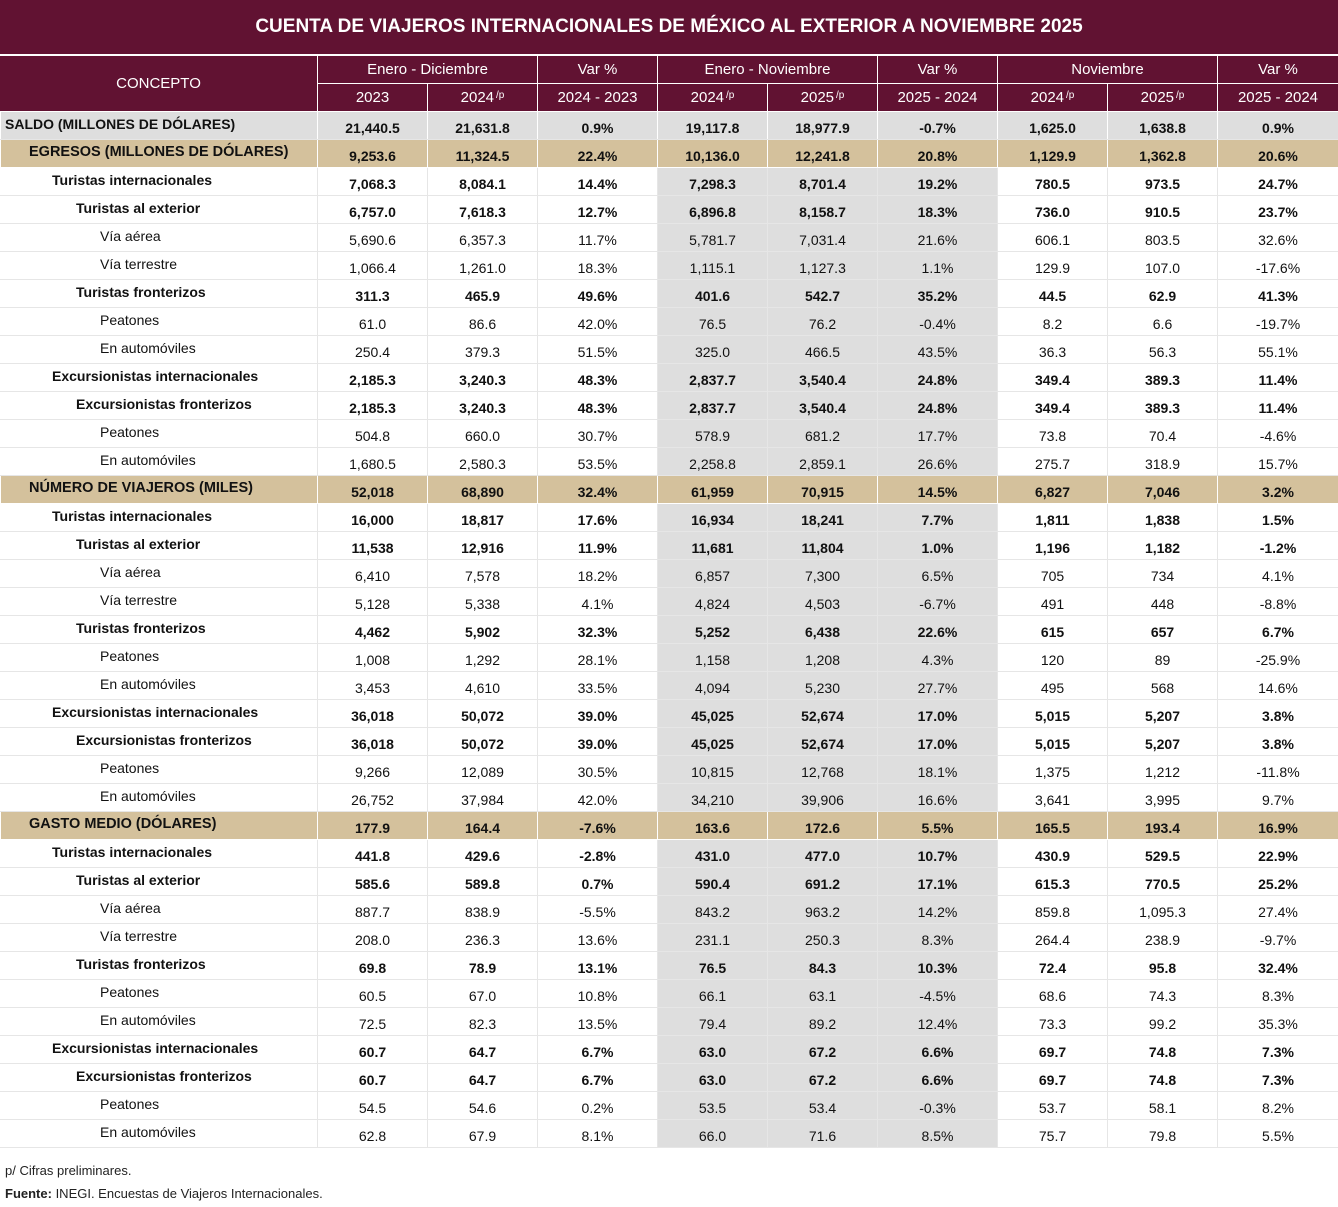 This screenshot has height=1207, width=1338. Describe the element at coordinates (482, 881) in the screenshot. I see `table-cell: 589.8` at that location.